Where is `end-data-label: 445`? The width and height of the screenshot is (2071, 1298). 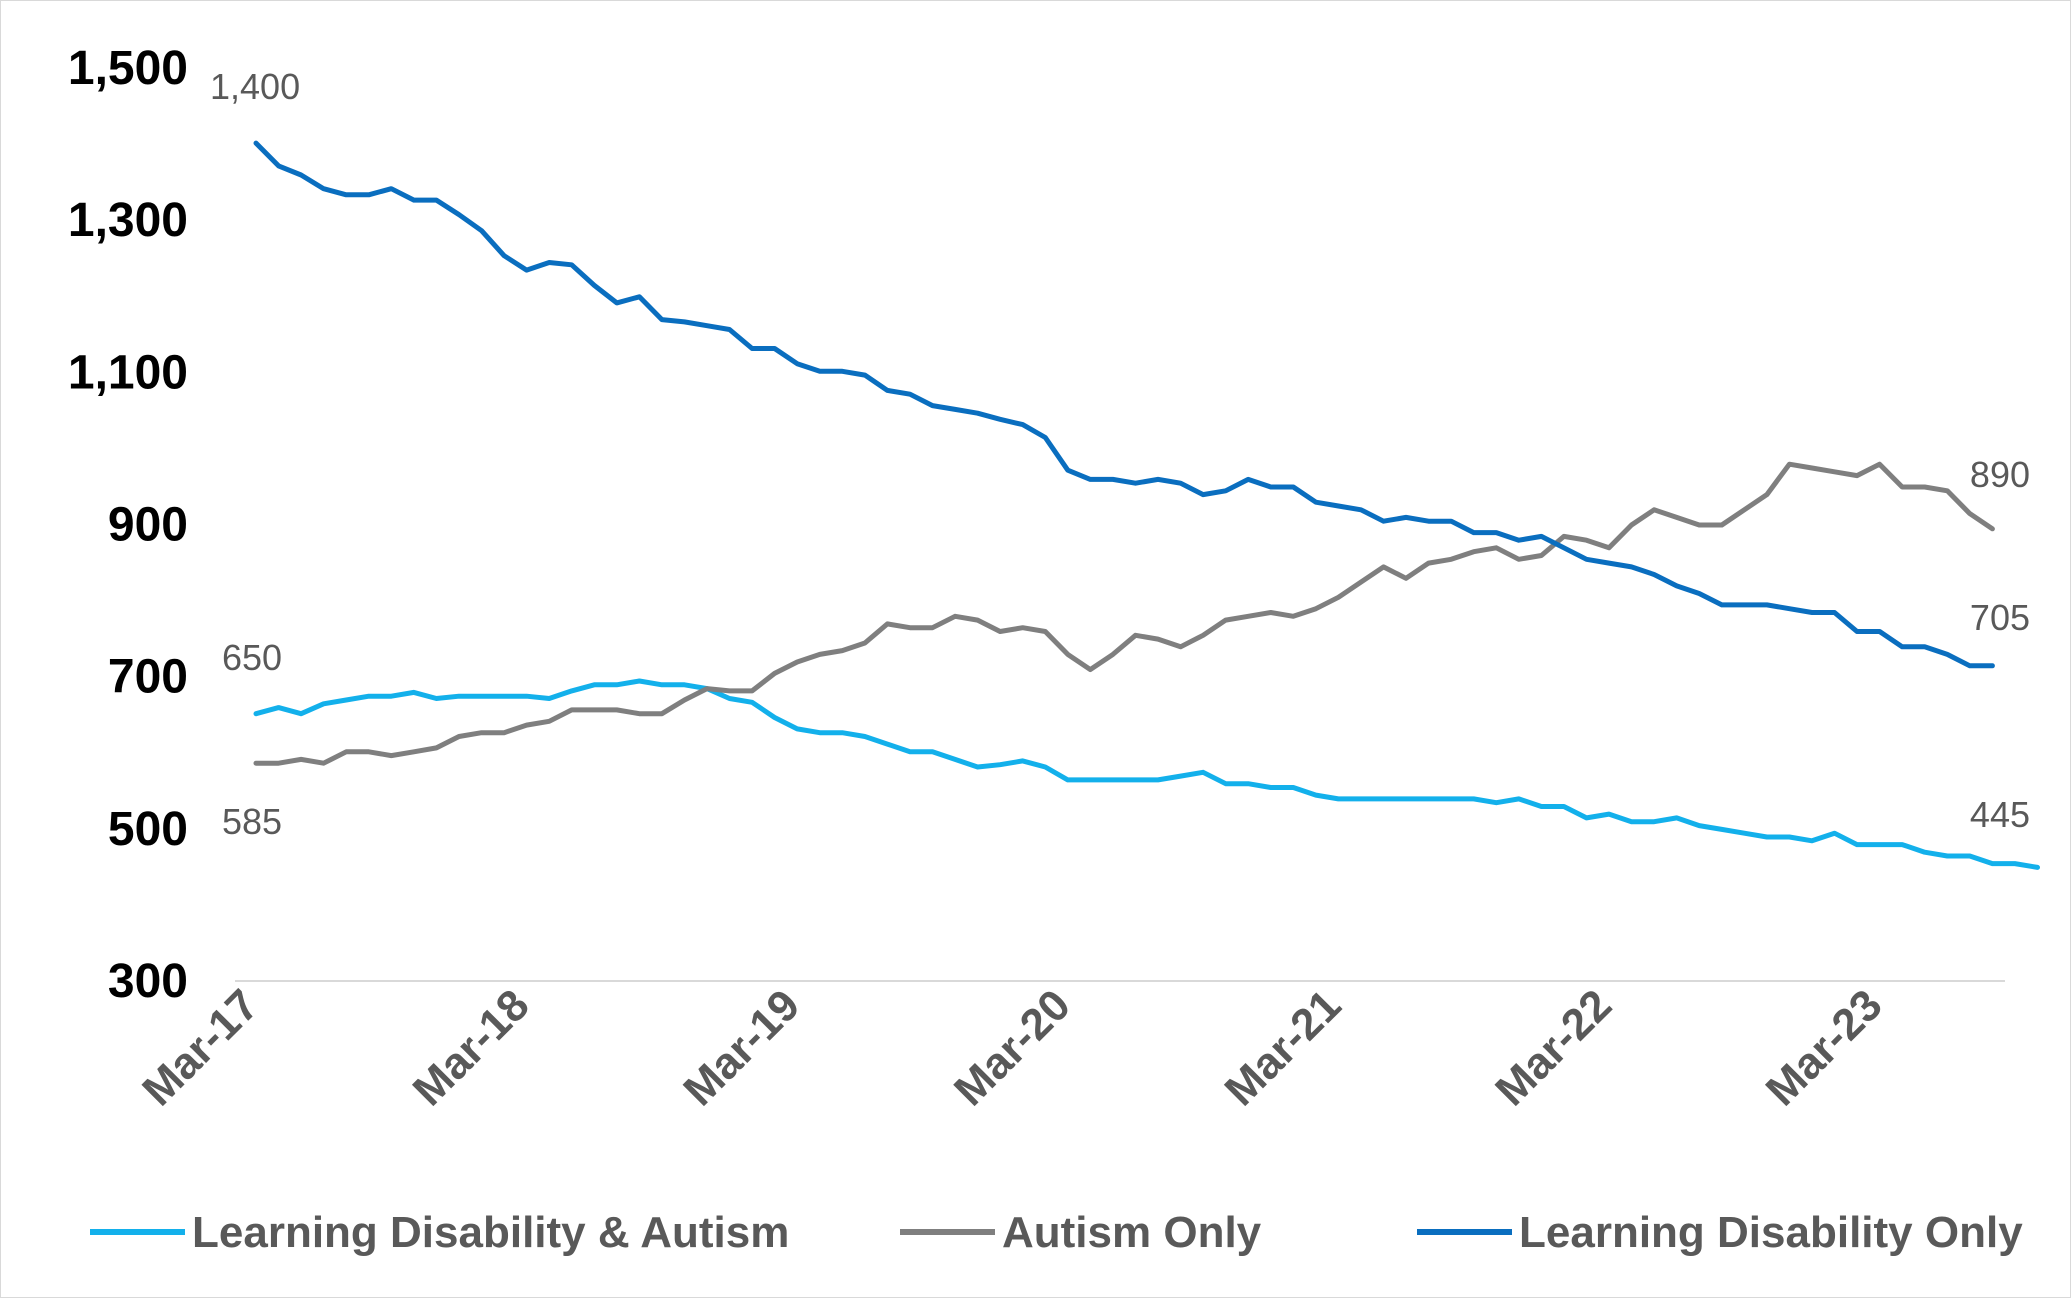 end-data-label: 445 is located at coordinates (2000, 814).